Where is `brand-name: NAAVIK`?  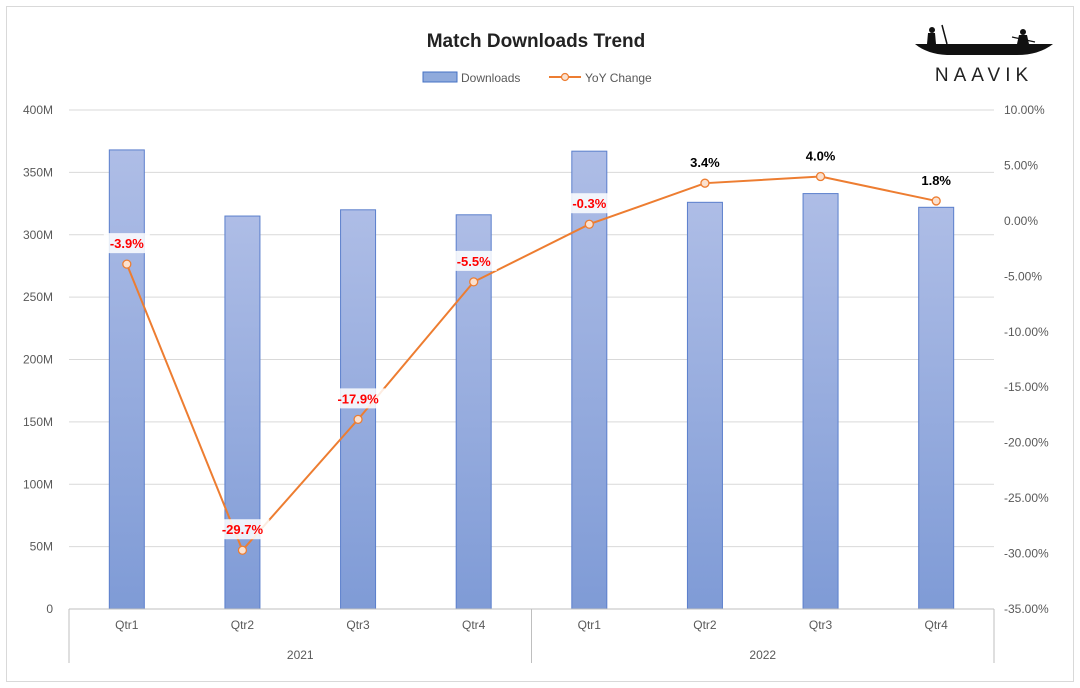
brand-name: NAAVIK is located at coordinates (984, 75).